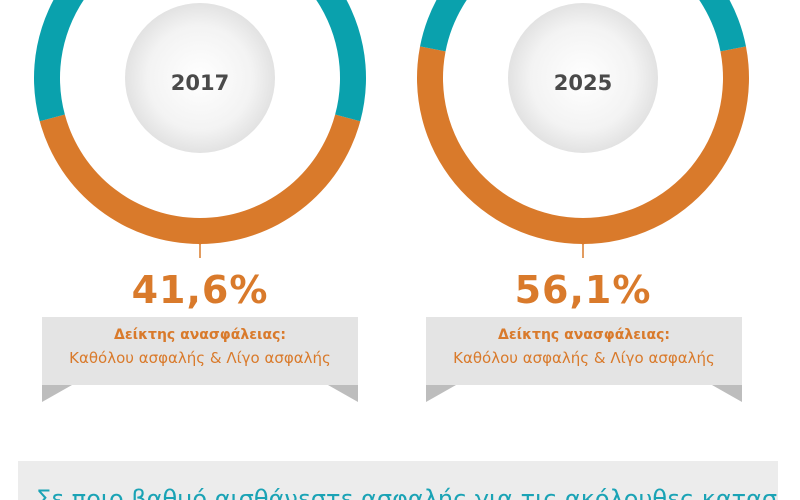 This screenshot has width=800, height=500. I want to click on percentage-value-2017: 41,6%, so click(200, 290).